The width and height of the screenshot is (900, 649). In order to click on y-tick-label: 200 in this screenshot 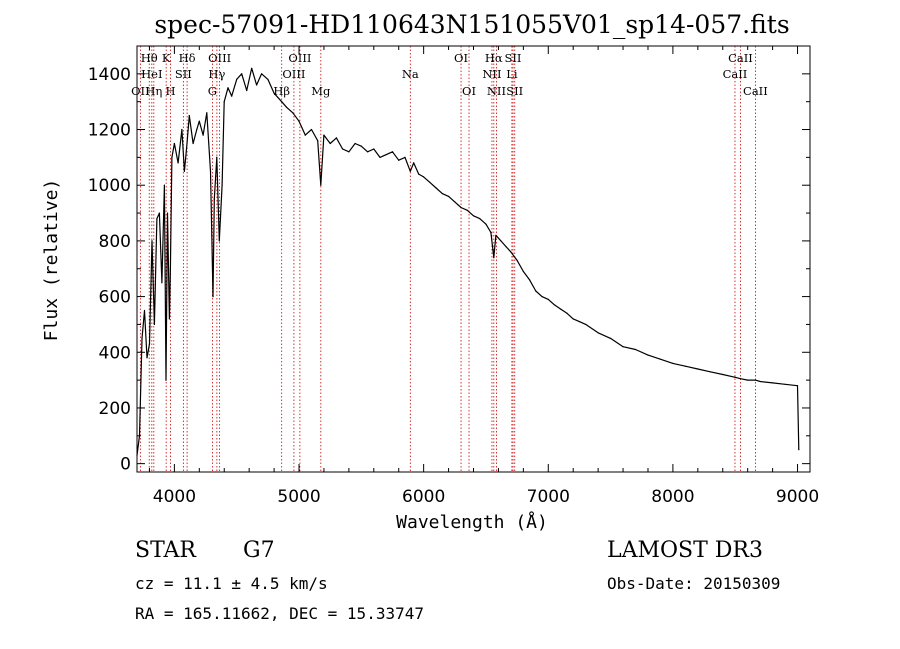, I will do `click(115, 409)`.